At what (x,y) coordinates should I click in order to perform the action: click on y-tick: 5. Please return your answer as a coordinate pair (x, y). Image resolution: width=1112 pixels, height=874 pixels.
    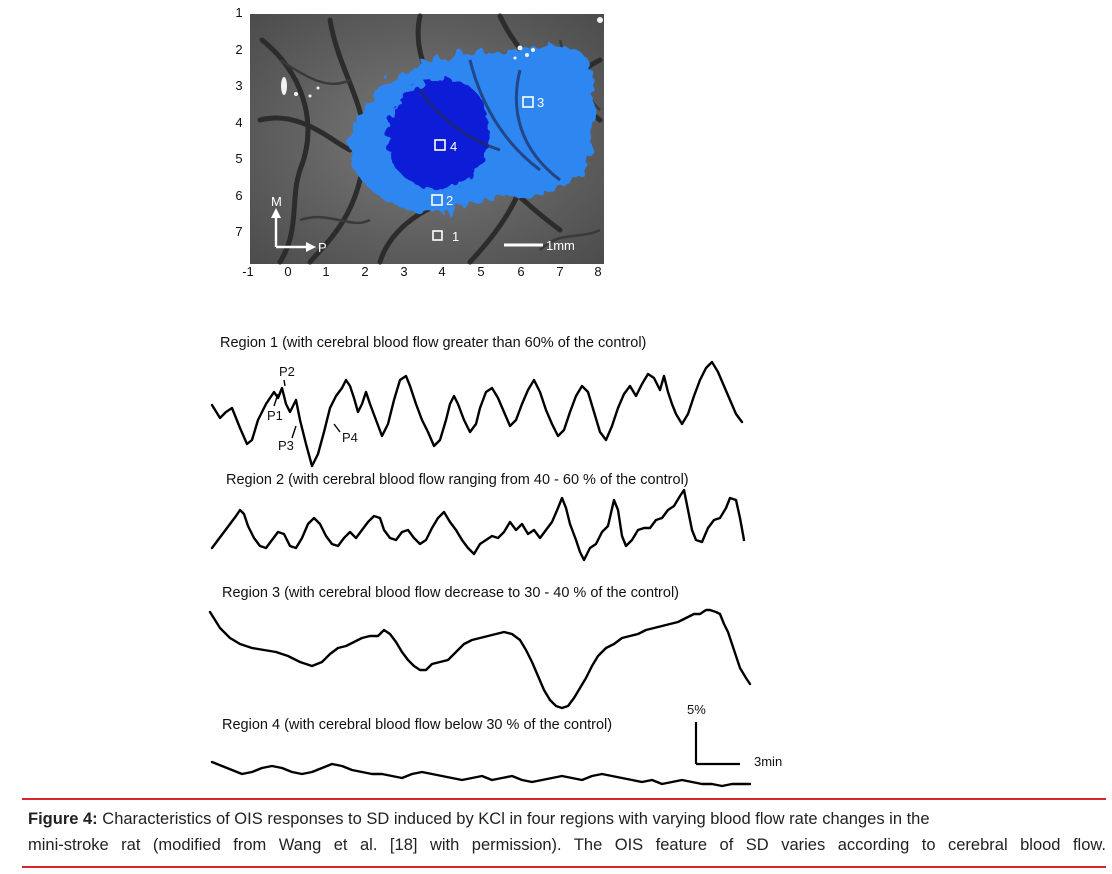
    Looking at the image, I should click on (238, 158).